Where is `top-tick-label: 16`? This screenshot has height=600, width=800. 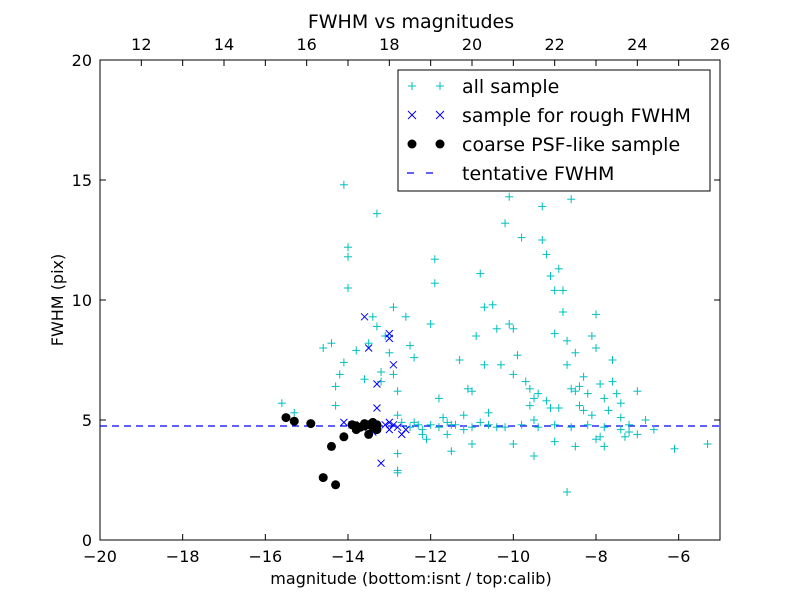
top-tick-label: 16 is located at coordinates (306, 44).